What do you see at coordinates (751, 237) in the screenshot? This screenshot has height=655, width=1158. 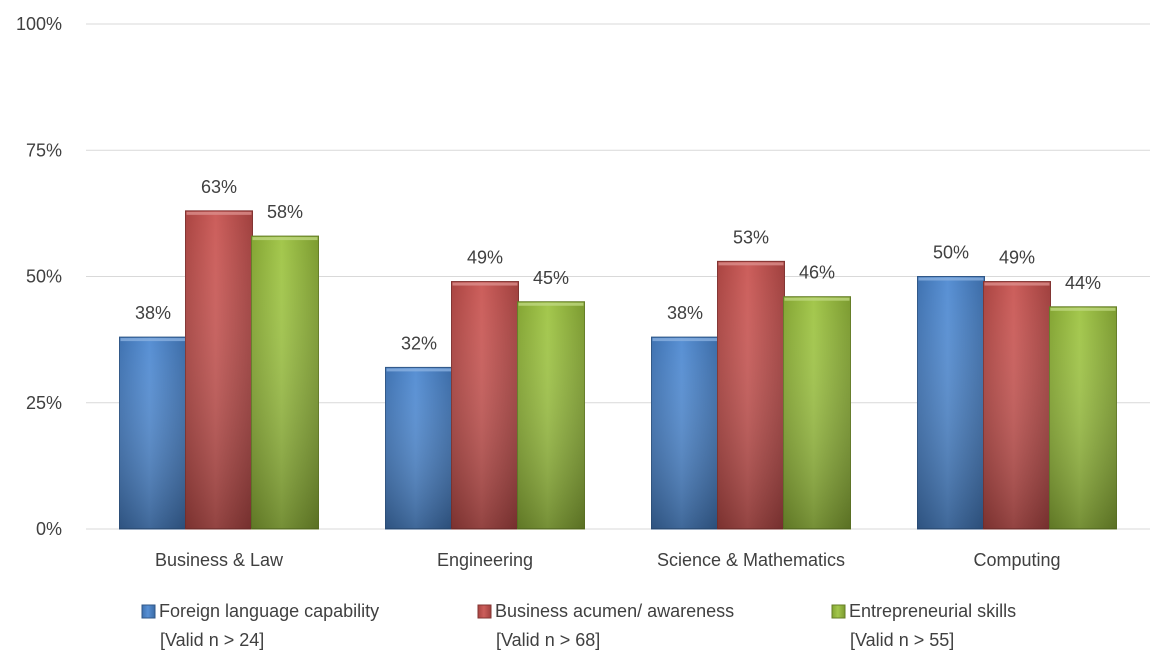 I see `data-label: 53%` at bounding box center [751, 237].